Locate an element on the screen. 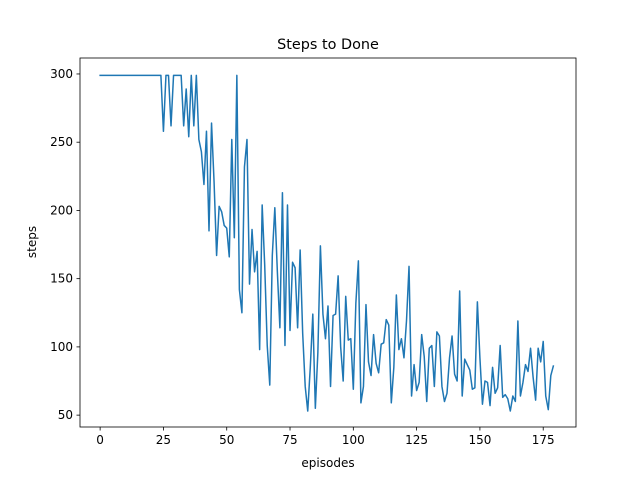 The width and height of the screenshot is (640, 480). x-axis-label: episodes is located at coordinates (327, 463).